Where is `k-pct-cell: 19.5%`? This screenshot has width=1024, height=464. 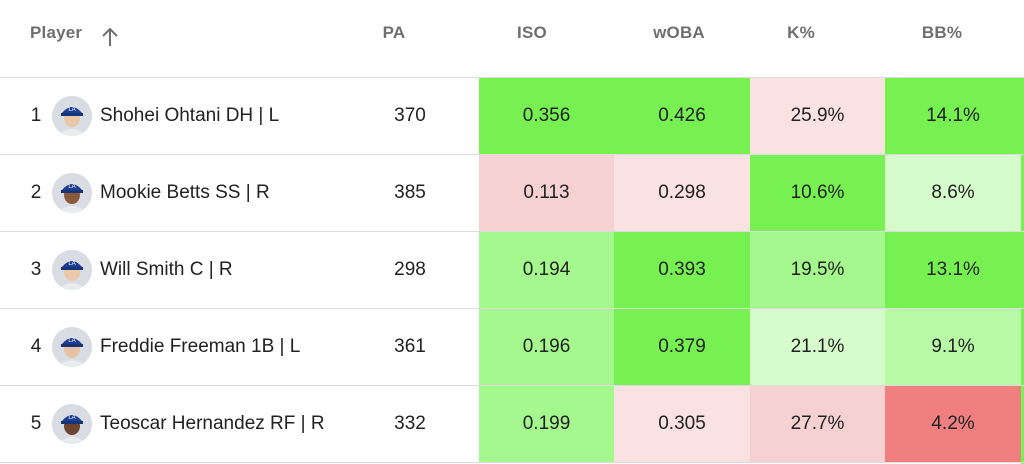
k-pct-cell: 19.5% is located at coordinates (817, 270).